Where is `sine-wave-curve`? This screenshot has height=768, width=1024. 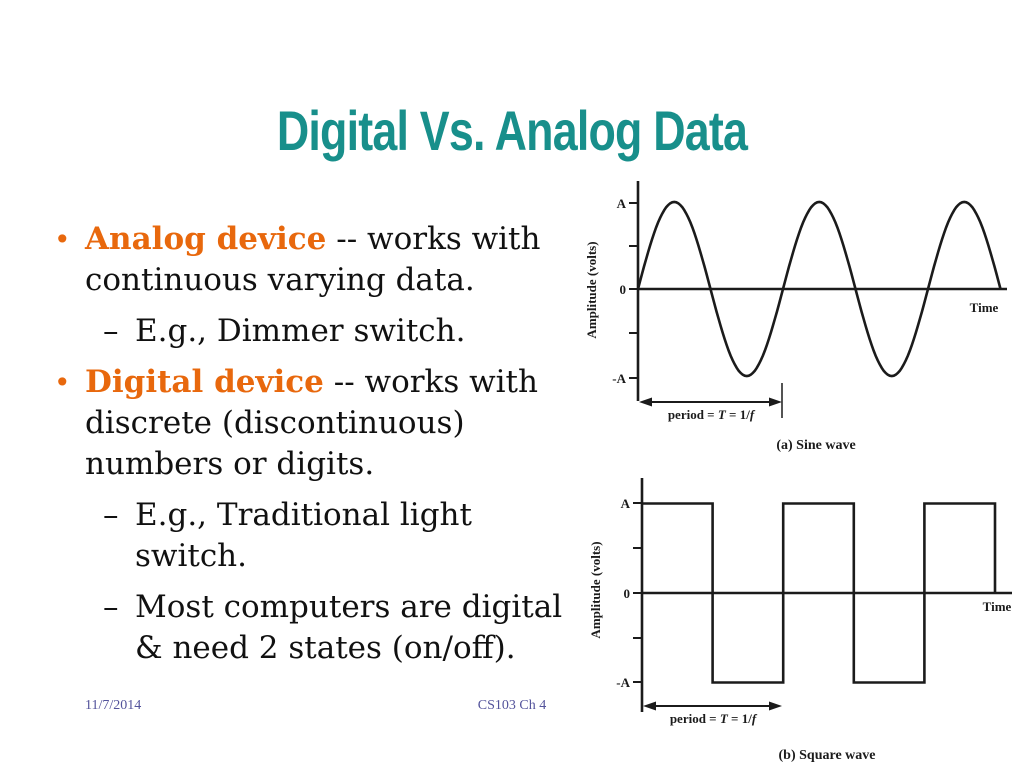
sine-wave-curve is located at coordinates (819, 289).